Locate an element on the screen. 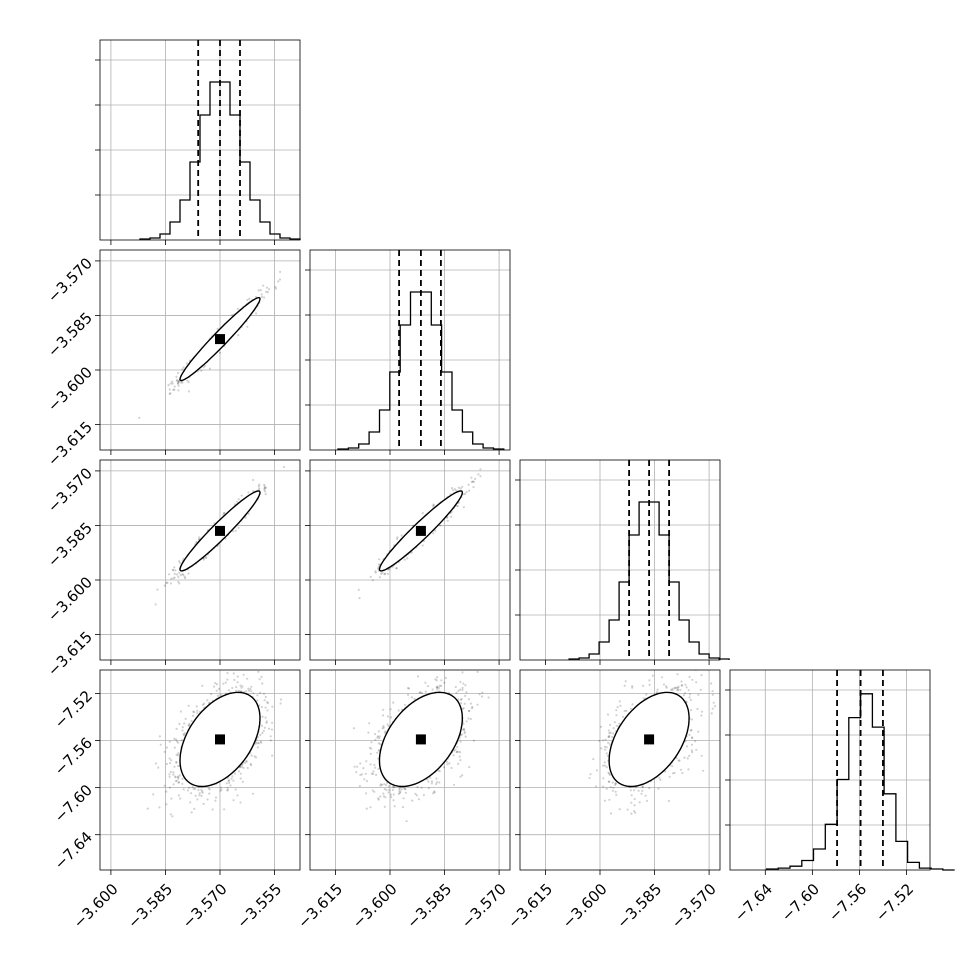  x-tick-label: −3.585 is located at coordinates (150, 906).